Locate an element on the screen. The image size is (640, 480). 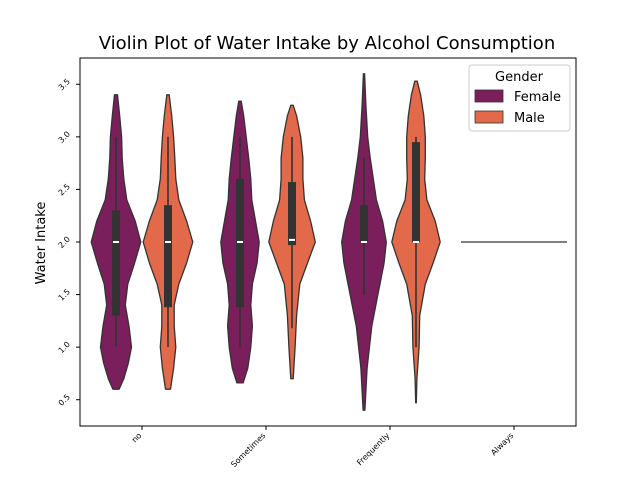
x-tick-label: no is located at coordinates (136, 437).